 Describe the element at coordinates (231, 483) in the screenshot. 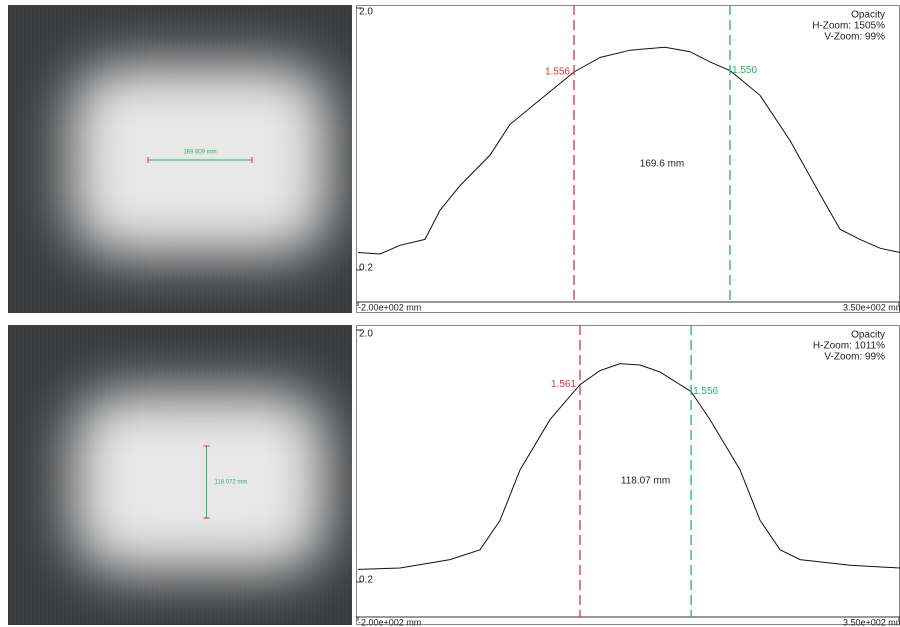

I see `measure-label: 118.072 mm` at that location.